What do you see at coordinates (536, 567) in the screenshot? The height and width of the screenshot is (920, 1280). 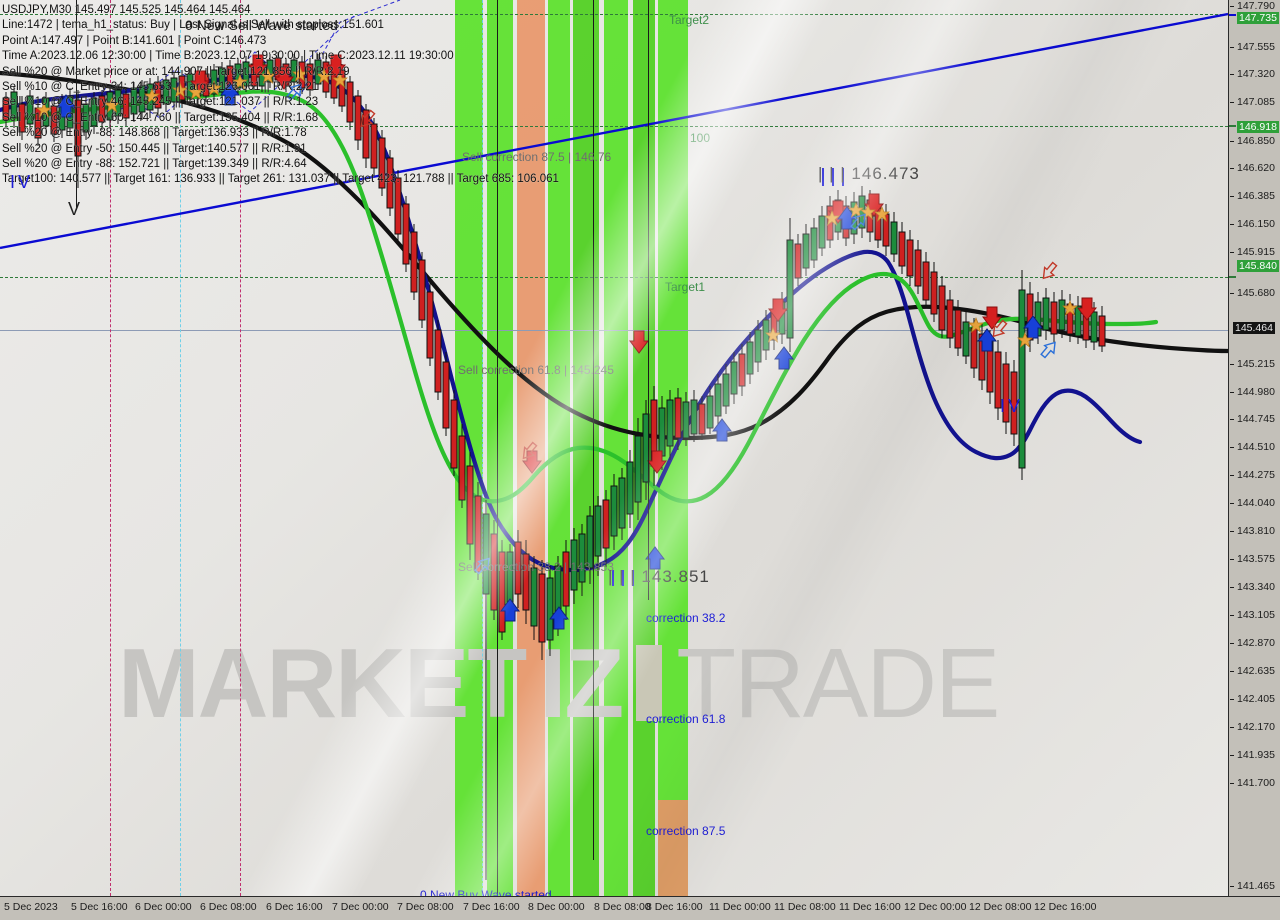 I see `sell-correction-382-label: Sell correction 38.2 | 143.853` at bounding box center [536, 567].